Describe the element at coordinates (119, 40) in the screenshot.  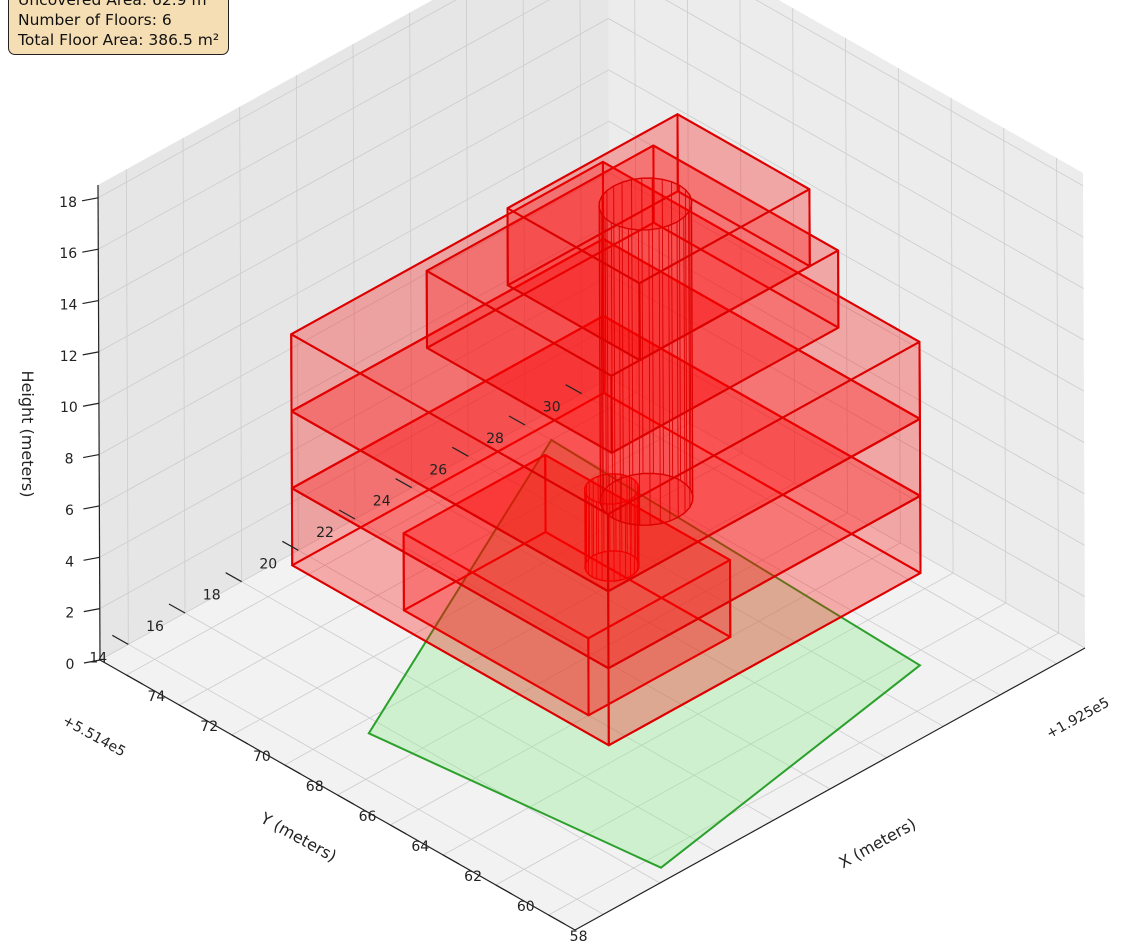
I see `total-floor-area-text: Total Floor Area: 386.5 m²` at that location.